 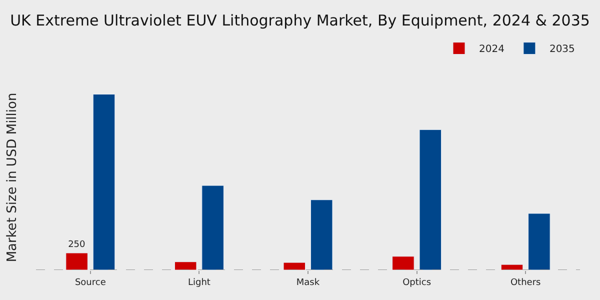 What do you see at coordinates (562, 50) in the screenshot?
I see `legend-label: 2035` at bounding box center [562, 50].